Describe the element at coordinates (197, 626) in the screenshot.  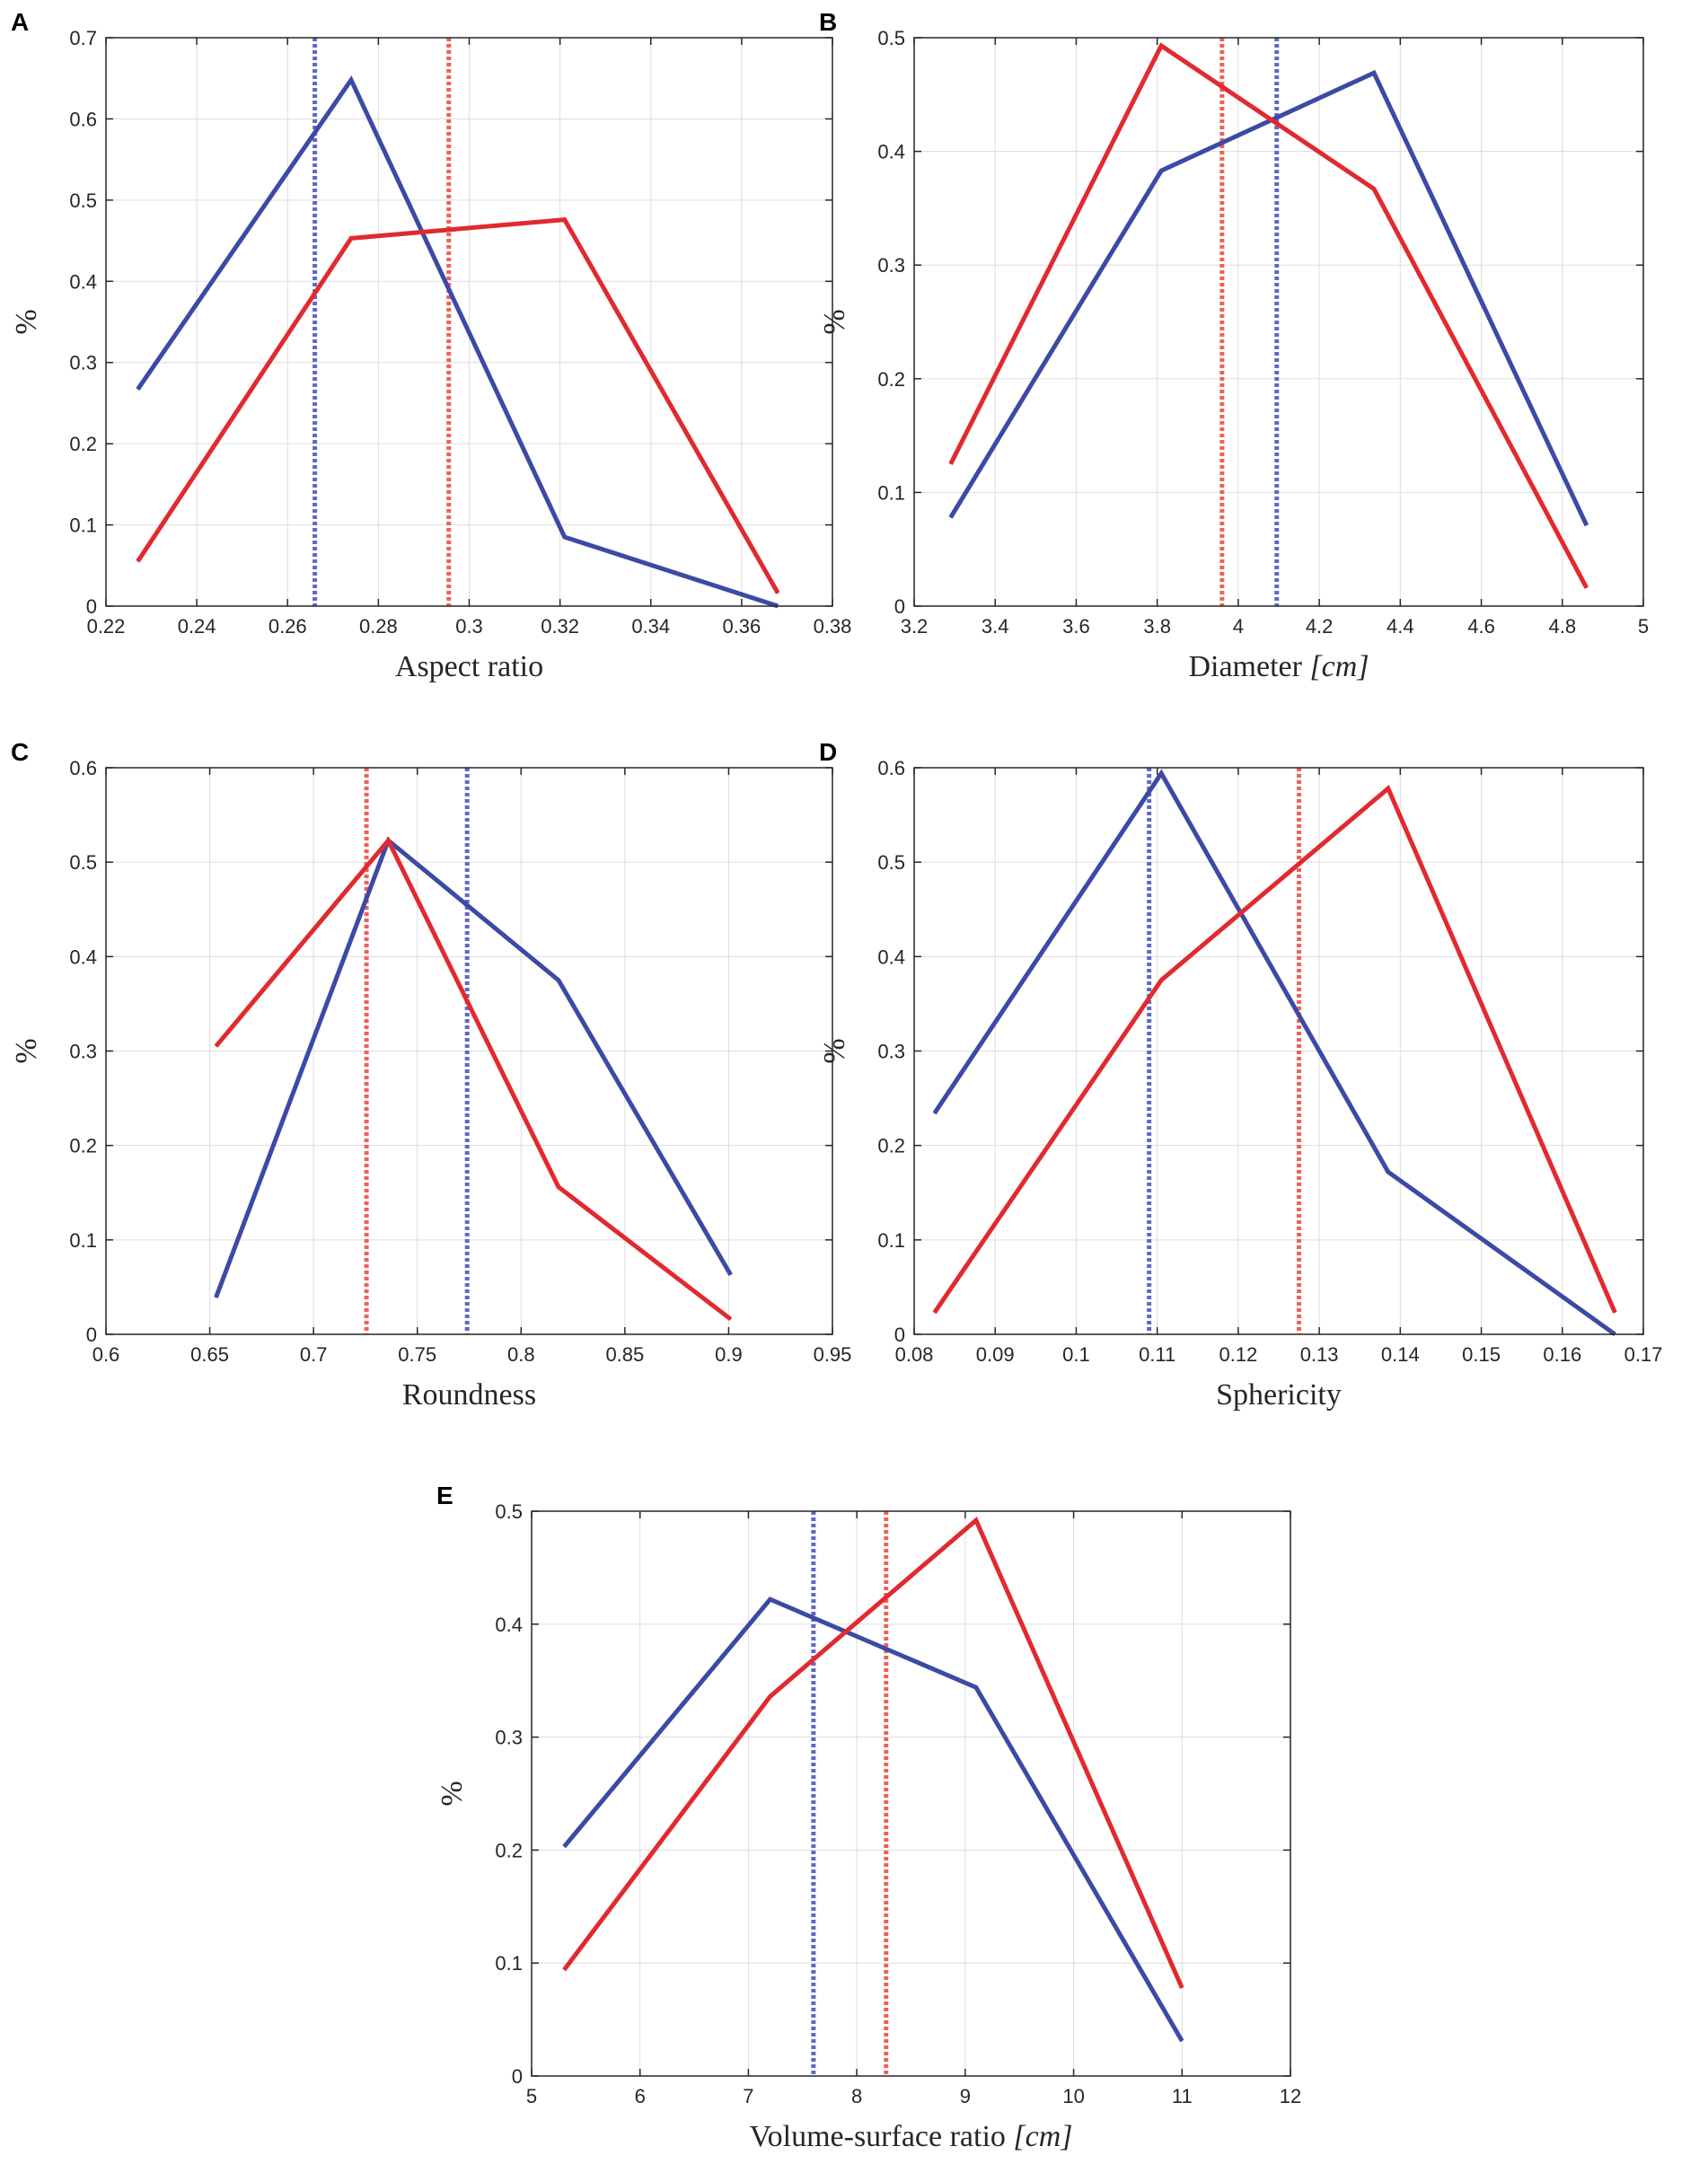
I see `x-tick-label: 0.24` at that location.